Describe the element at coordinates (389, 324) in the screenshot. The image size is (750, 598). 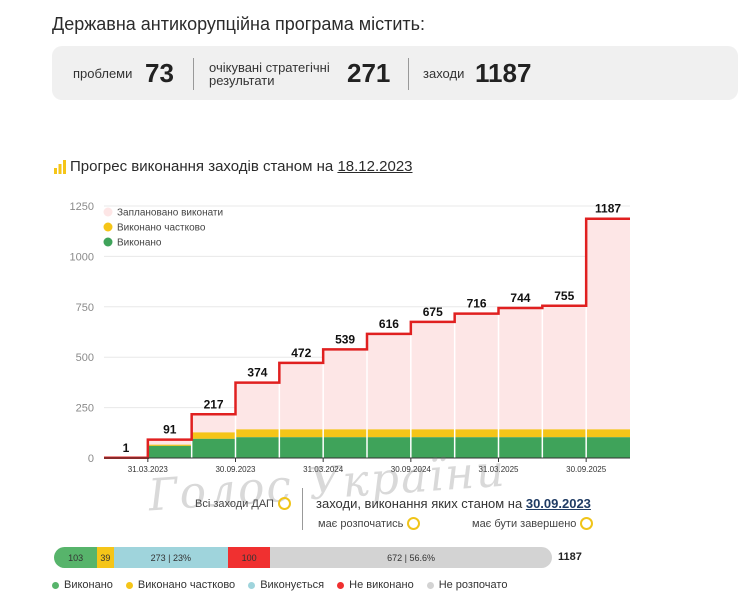
I see `step-value-label: 616` at that location.